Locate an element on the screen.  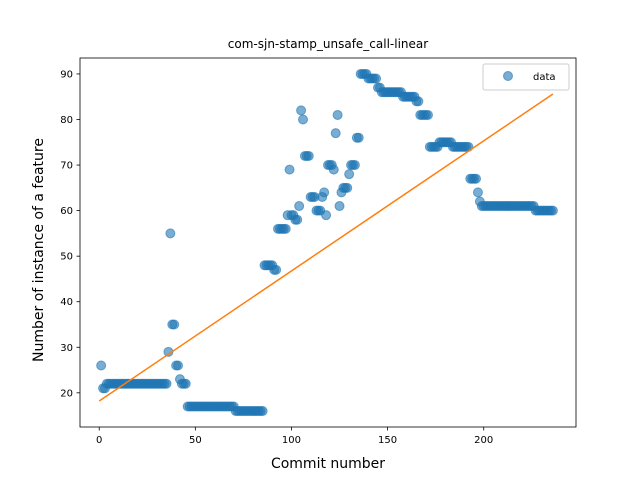
x-tick-label: 150 is located at coordinates (387, 440).